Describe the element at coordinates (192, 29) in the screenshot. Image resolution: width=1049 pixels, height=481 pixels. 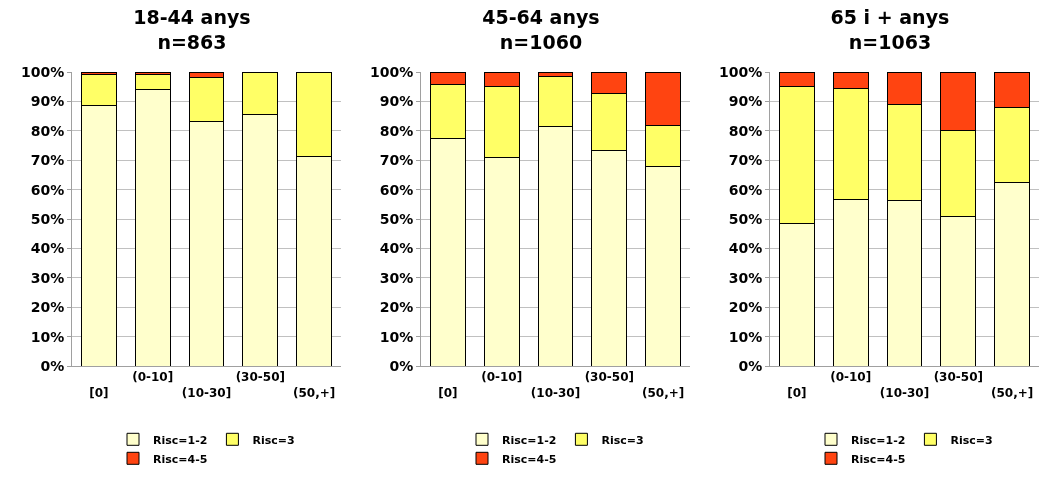
I see `chart-title: 18-44 anys n=863` at that location.